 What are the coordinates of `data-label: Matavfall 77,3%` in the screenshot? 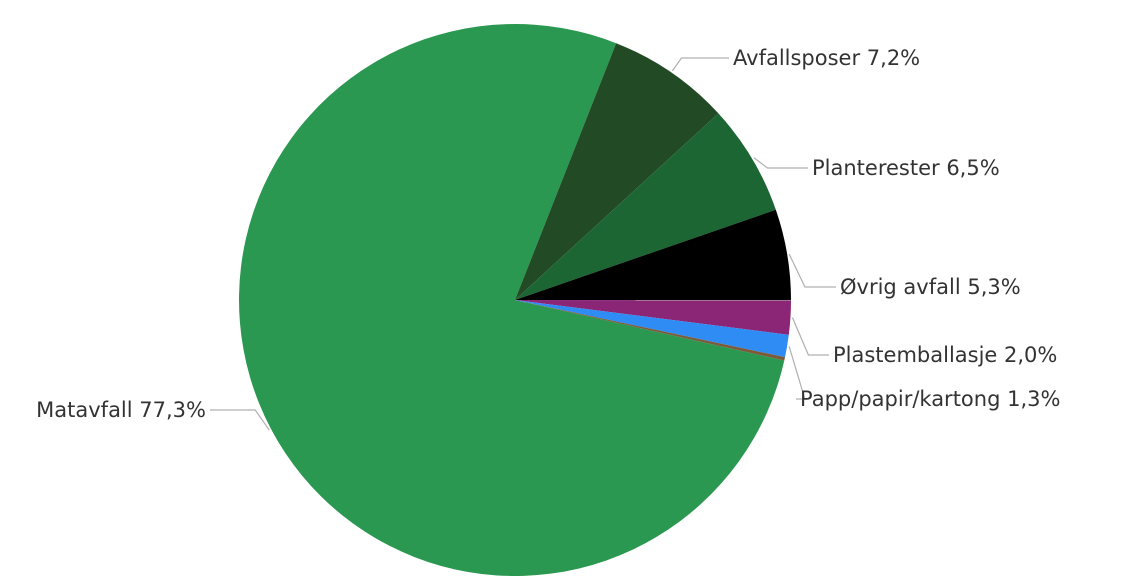 It's located at (121, 410).